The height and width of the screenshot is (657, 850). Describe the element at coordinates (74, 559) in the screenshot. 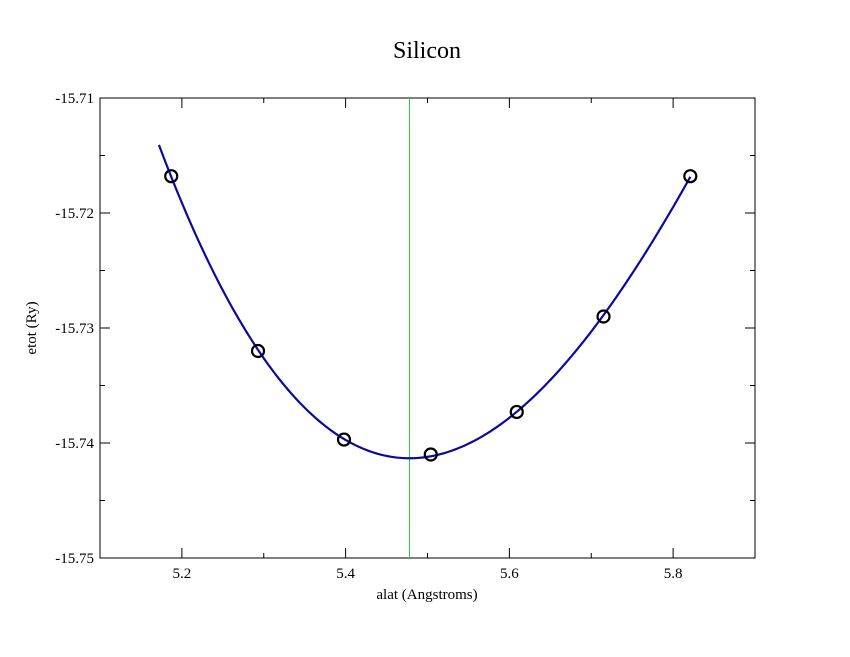

I see `y-tick-label: -15.75` at that location.